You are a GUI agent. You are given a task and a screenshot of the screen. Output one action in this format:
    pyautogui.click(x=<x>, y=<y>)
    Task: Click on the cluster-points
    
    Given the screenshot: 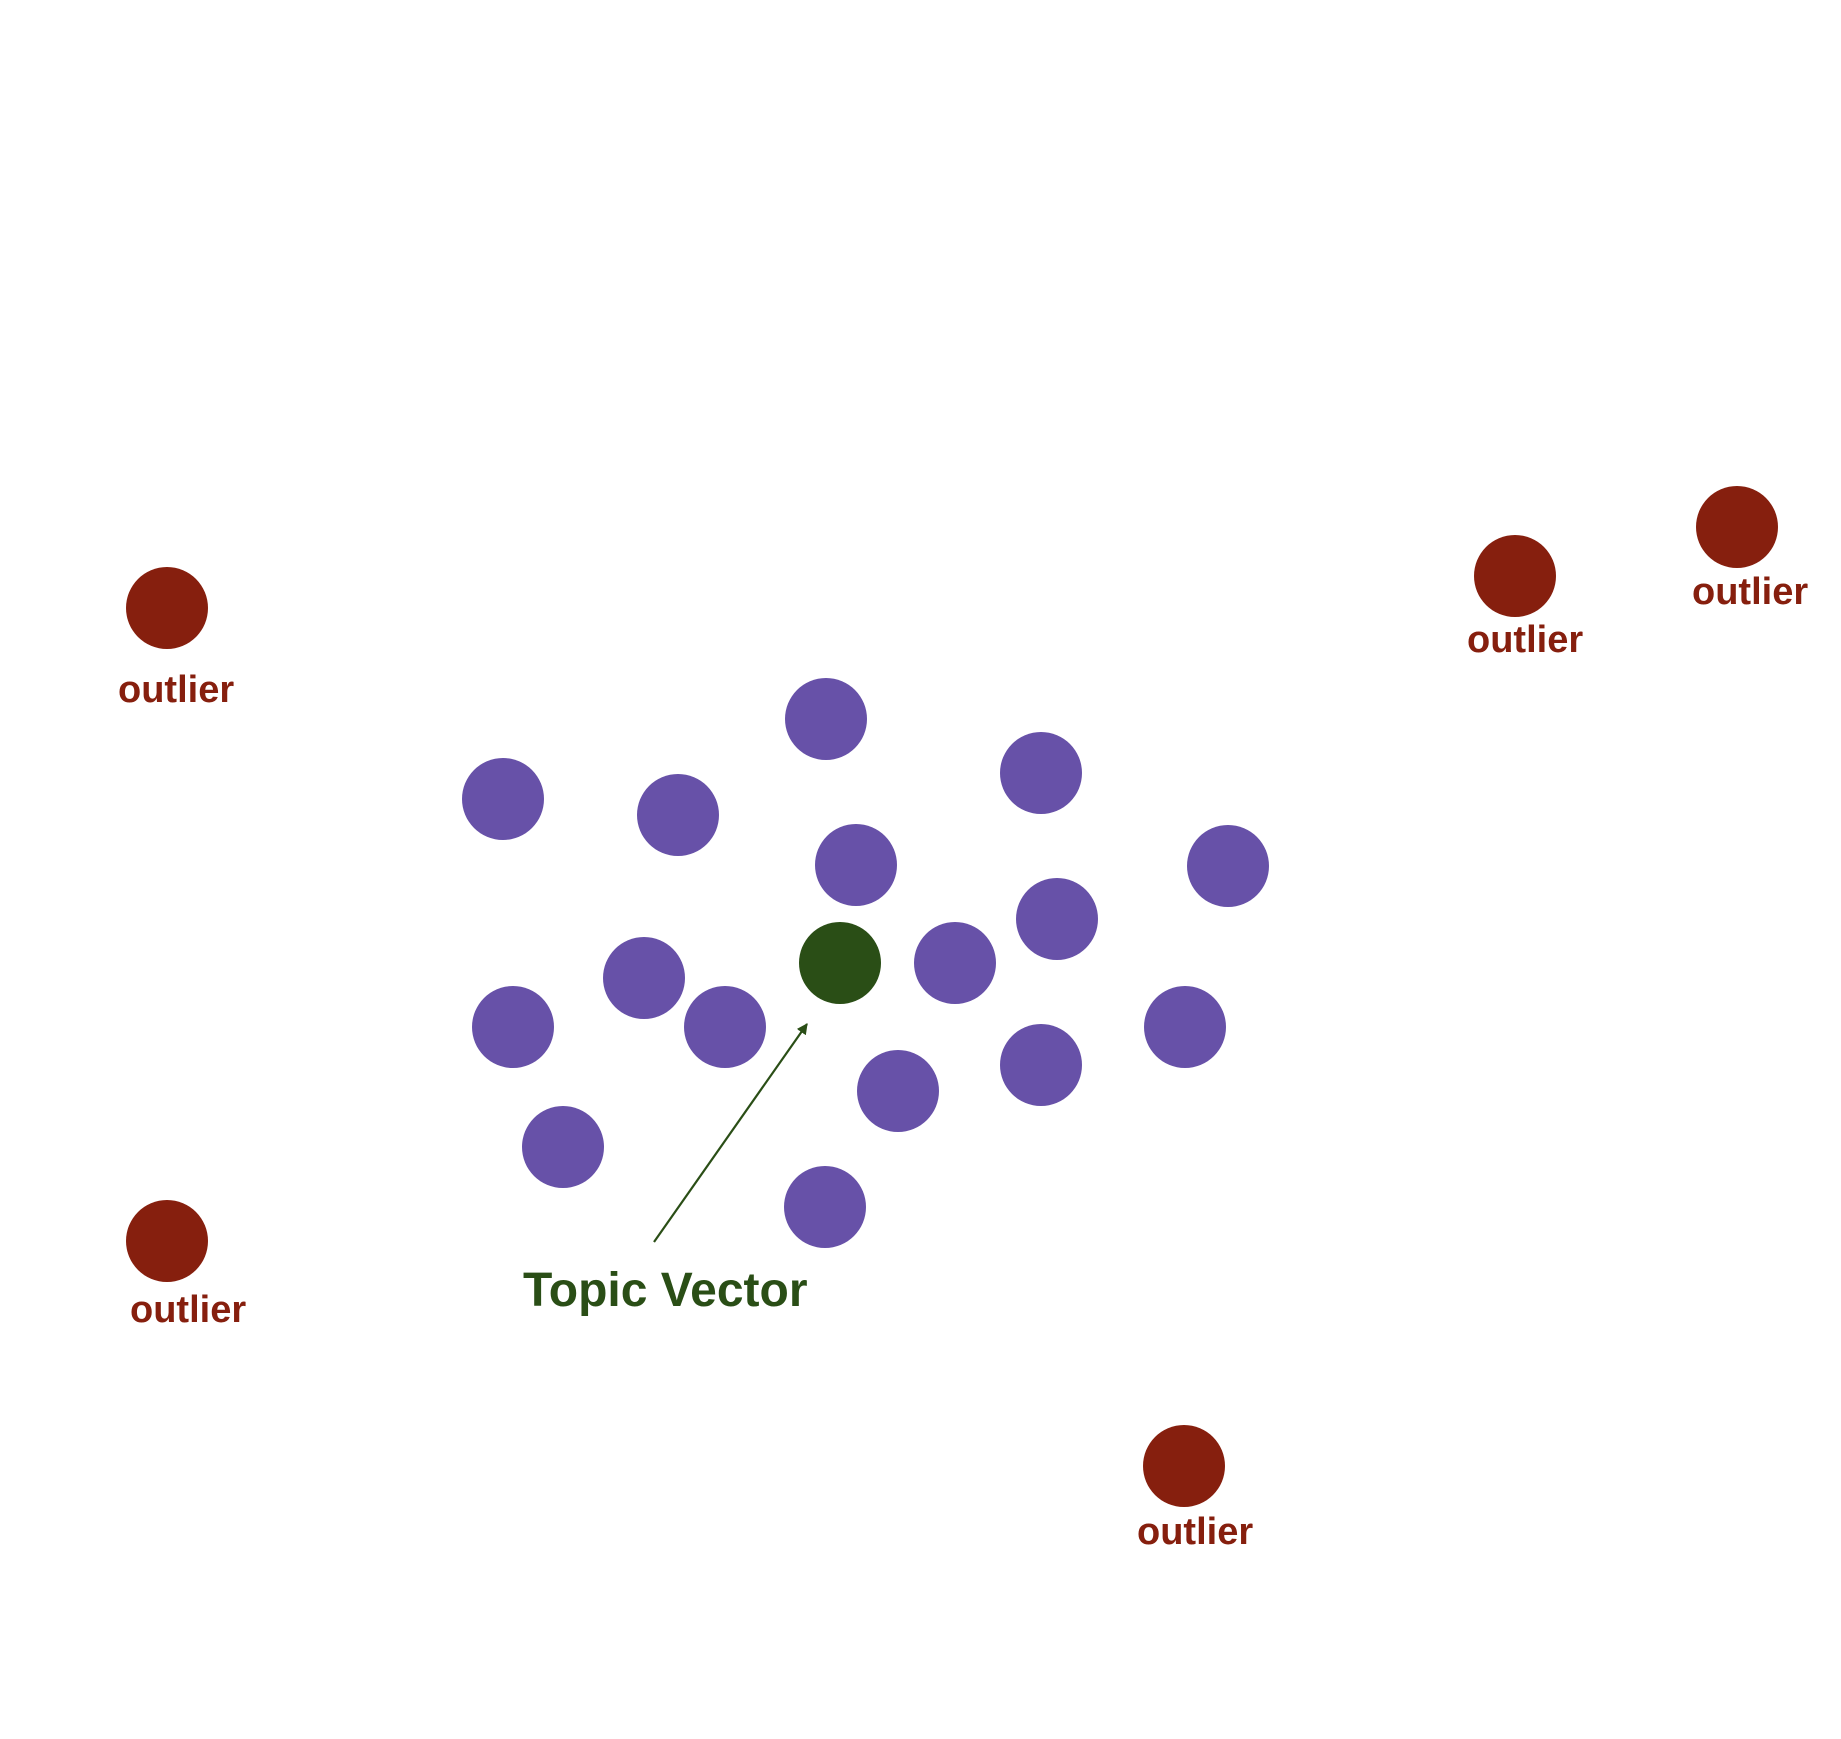 What is the action you would take?
    pyautogui.click(x=865, y=963)
    